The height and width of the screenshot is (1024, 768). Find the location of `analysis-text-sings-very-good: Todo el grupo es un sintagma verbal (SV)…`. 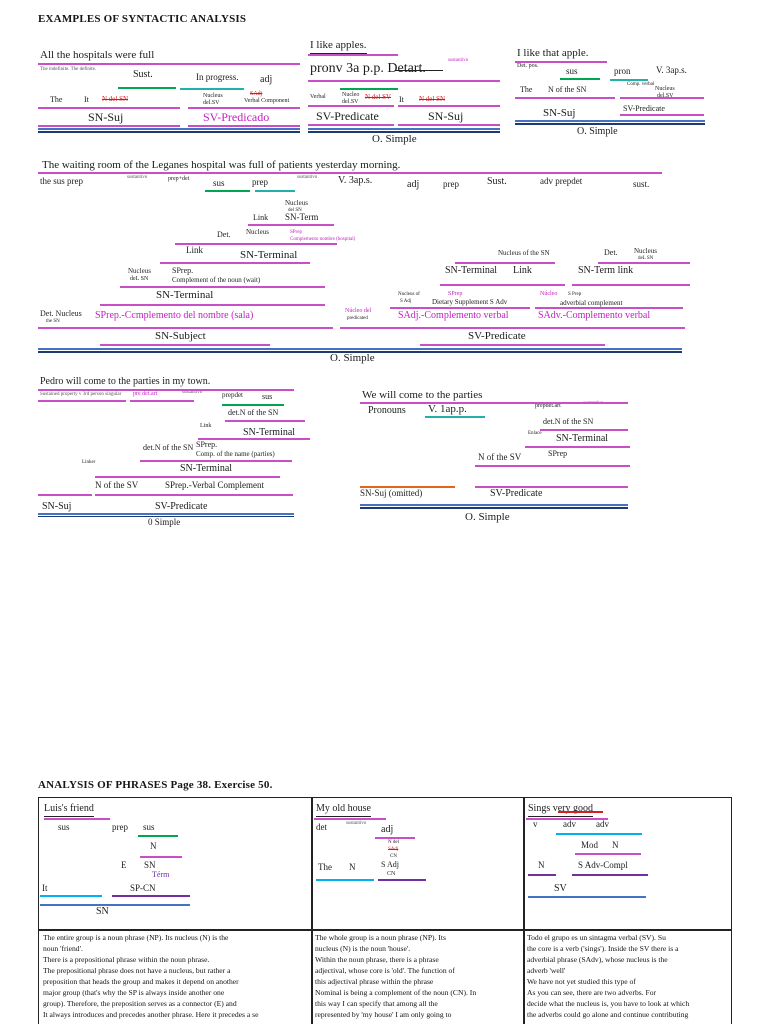

analysis-text-sings-very-good: Todo el grupo es un sintagma verbal (SV)… is located at coordinates (608, 976).